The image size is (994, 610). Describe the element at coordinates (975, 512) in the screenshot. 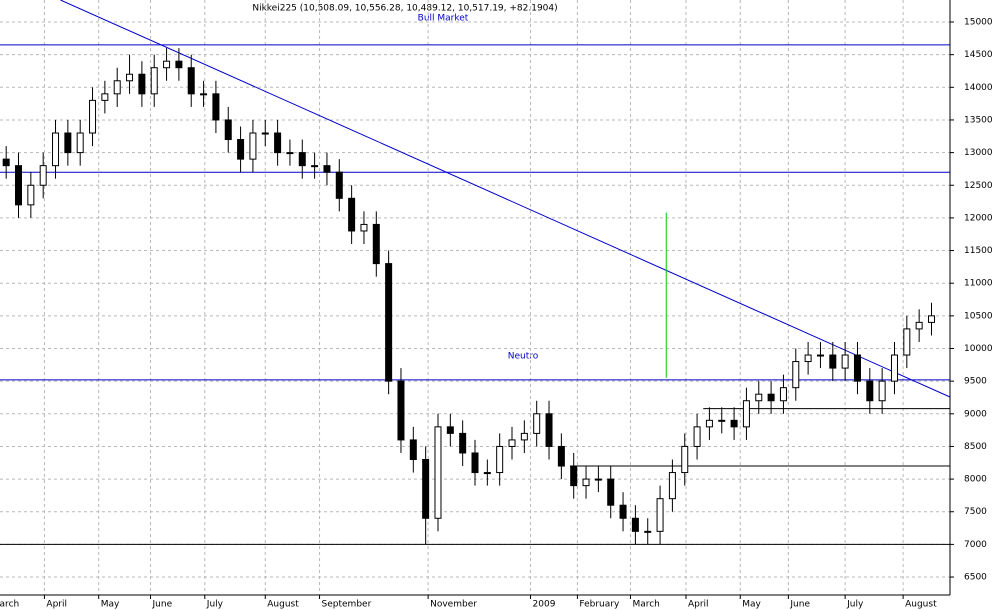

I see `y-tick-label: 7500` at that location.